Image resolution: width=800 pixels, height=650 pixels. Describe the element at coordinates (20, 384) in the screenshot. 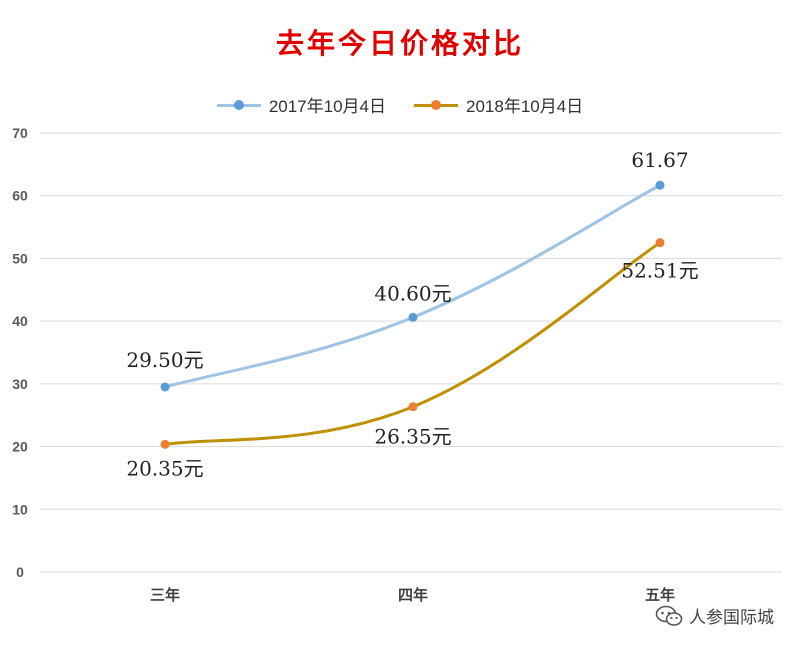

I see `y-tick-label: 30` at that location.